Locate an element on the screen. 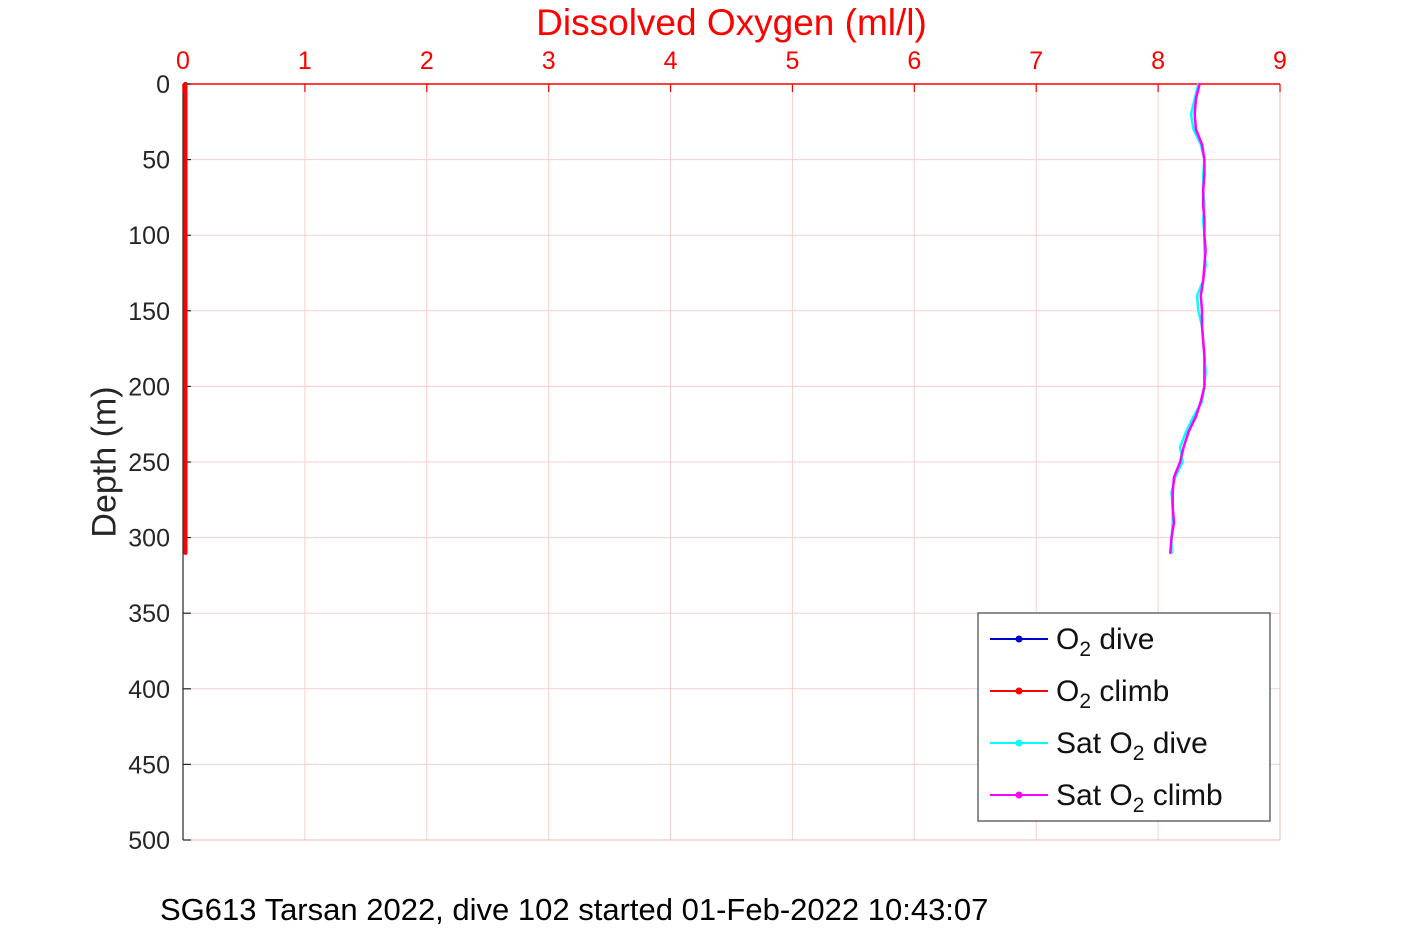  y-tick-label: 100 is located at coordinates (149, 236).